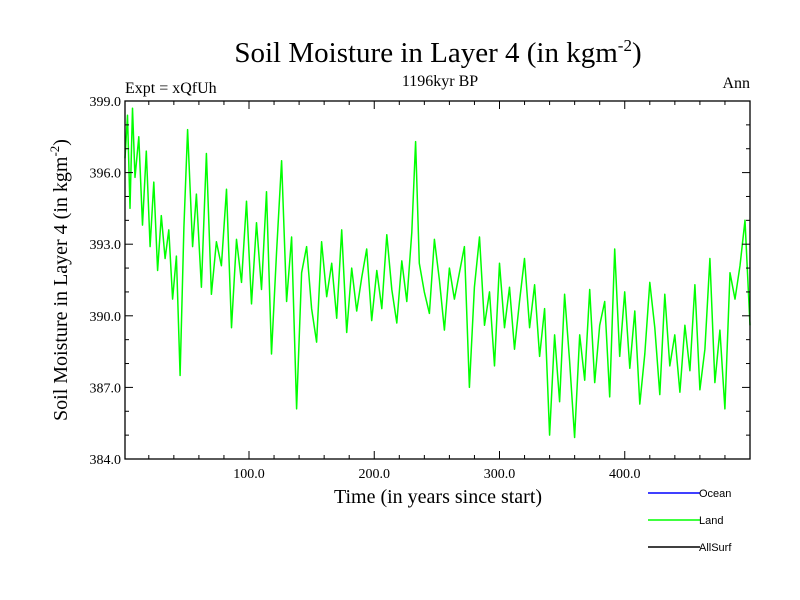 This screenshot has width=800, height=600. What do you see at coordinates (500, 474) in the screenshot?
I see `x-tick-label: 300.0` at bounding box center [500, 474].